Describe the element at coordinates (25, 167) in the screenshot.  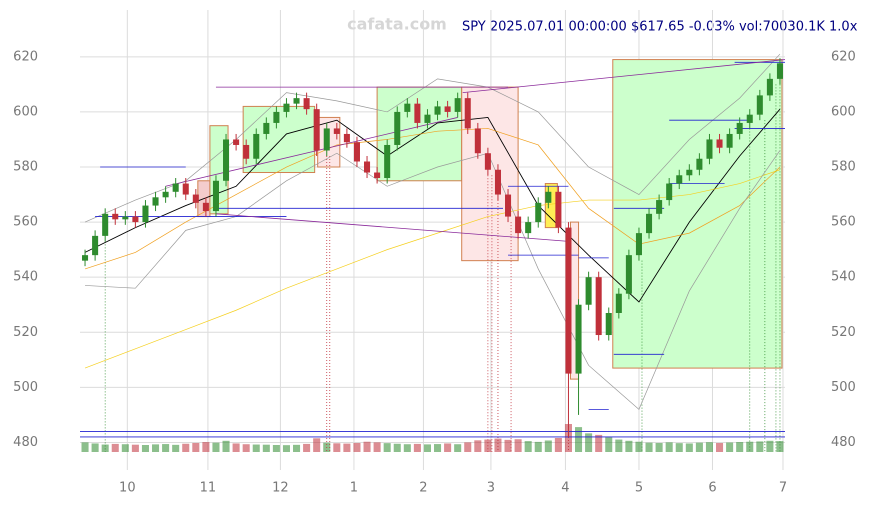
I see `y-tick-label: 580` at that location.